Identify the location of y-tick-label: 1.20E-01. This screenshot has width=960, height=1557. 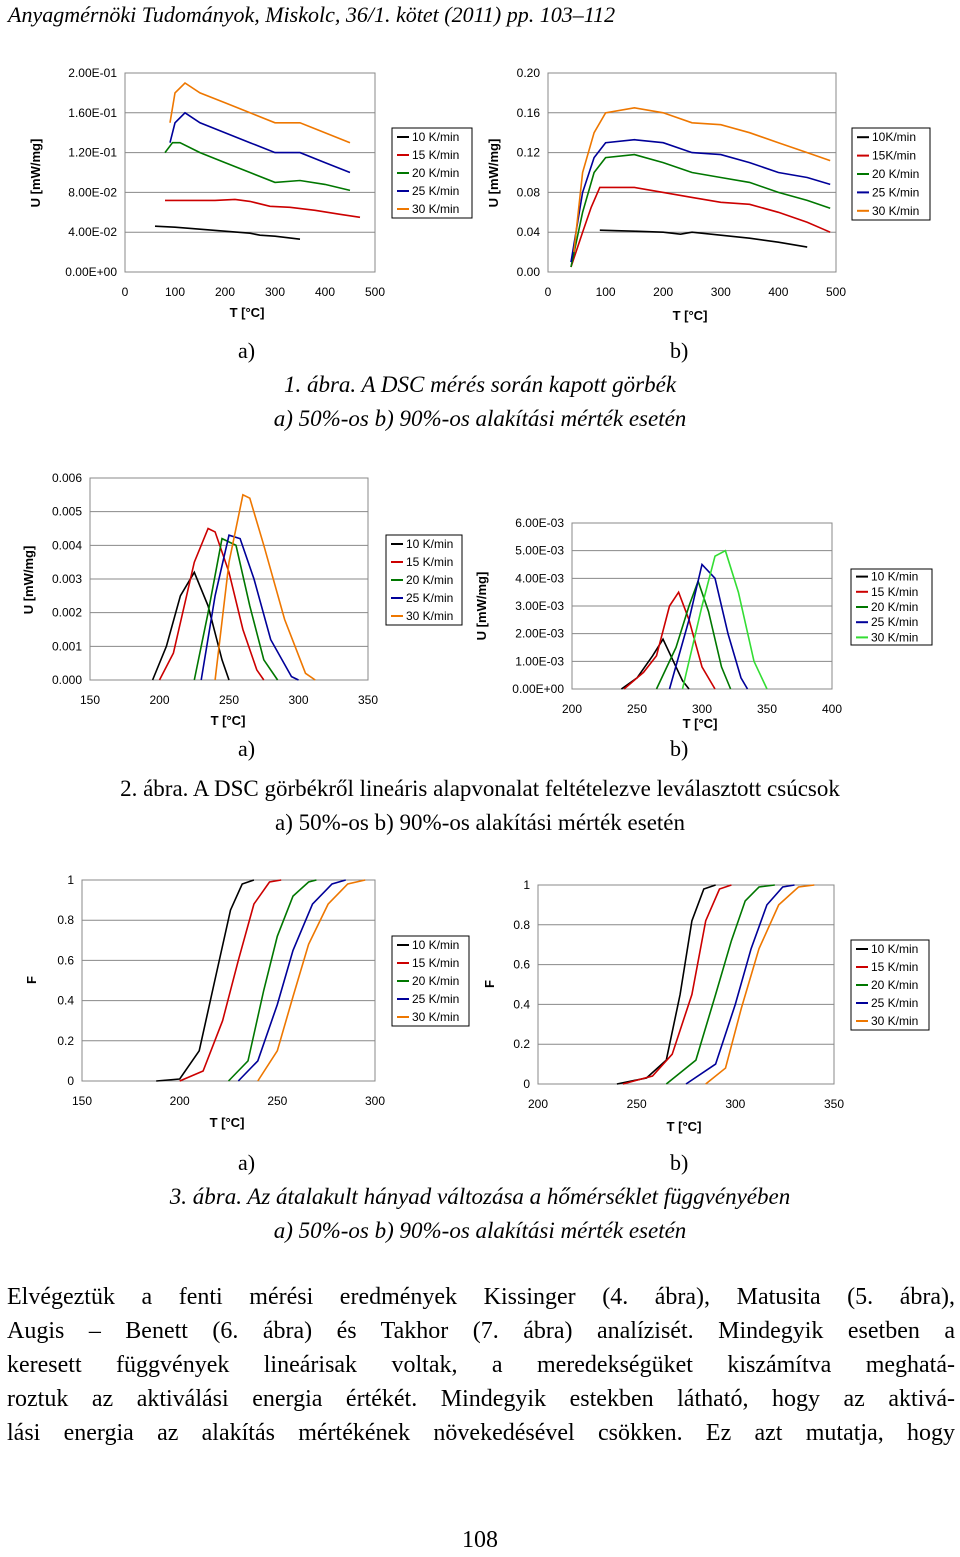
(92, 153).